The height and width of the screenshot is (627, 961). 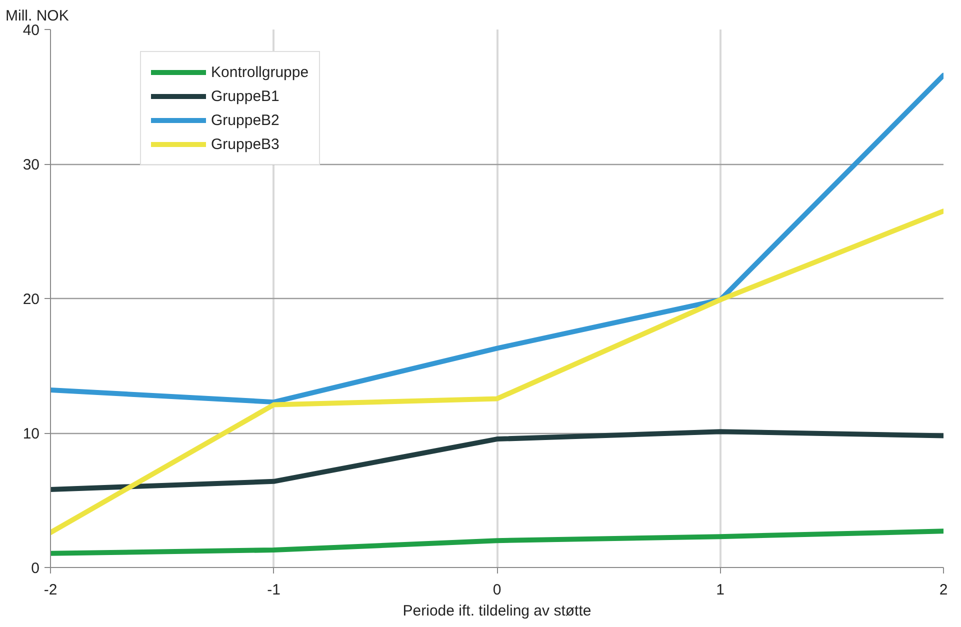 I want to click on x-tick-label: 1, so click(x=720, y=590).